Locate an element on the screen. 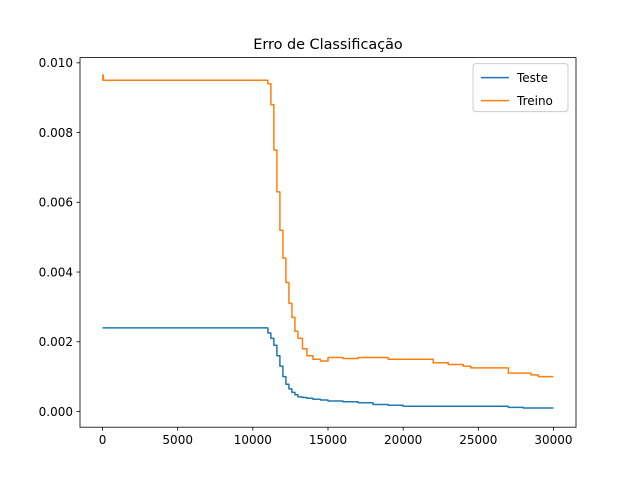 The image size is (640, 484). legend-label-treino: Treino is located at coordinates (534, 101).